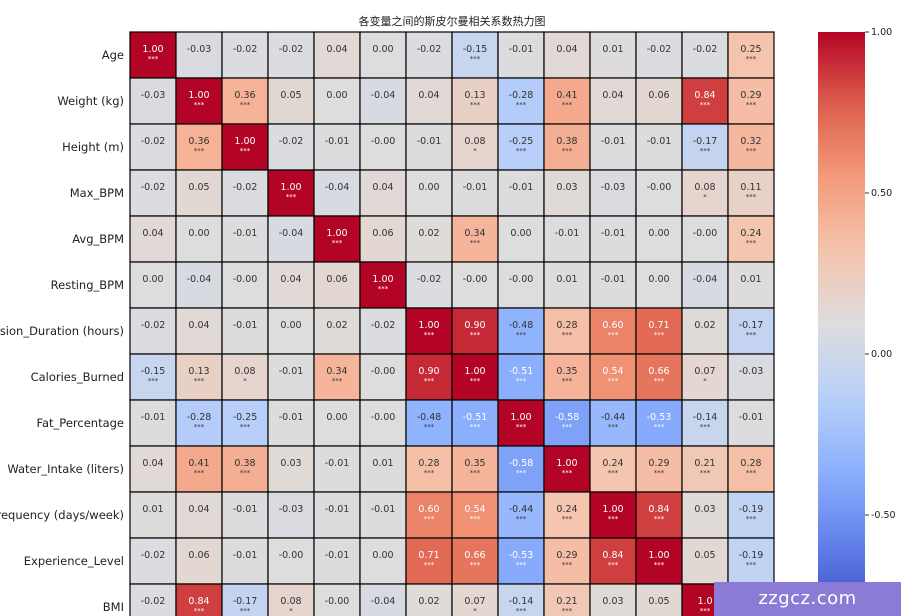 This screenshot has height=616, width=901. What do you see at coordinates (704, 371) in the screenshot?
I see `cell-value-label: 0.07` at bounding box center [704, 371].